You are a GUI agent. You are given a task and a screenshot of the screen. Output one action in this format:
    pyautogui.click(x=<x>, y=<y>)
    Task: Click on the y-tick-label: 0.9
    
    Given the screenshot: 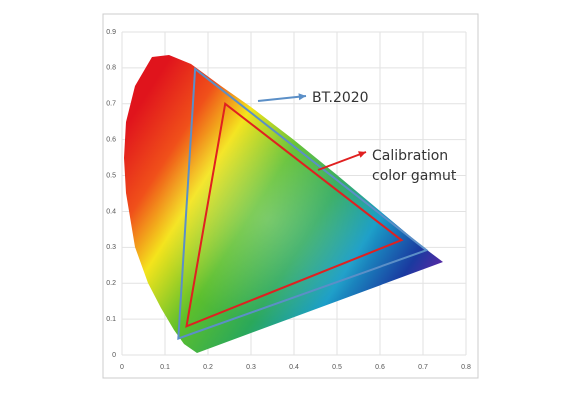 What is the action you would take?
    pyautogui.click(x=111, y=32)
    